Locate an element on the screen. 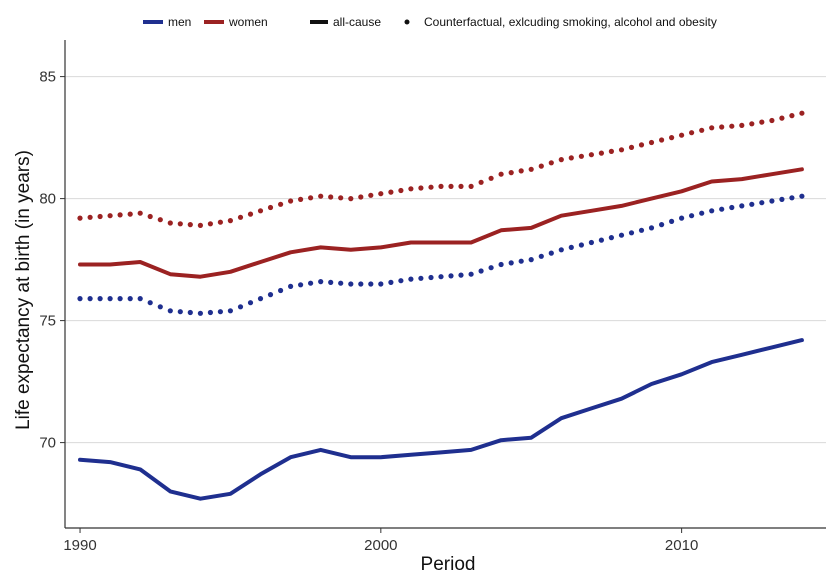 The height and width of the screenshot is (575, 827). legend-counterfactual-swatch is located at coordinates (407, 22).